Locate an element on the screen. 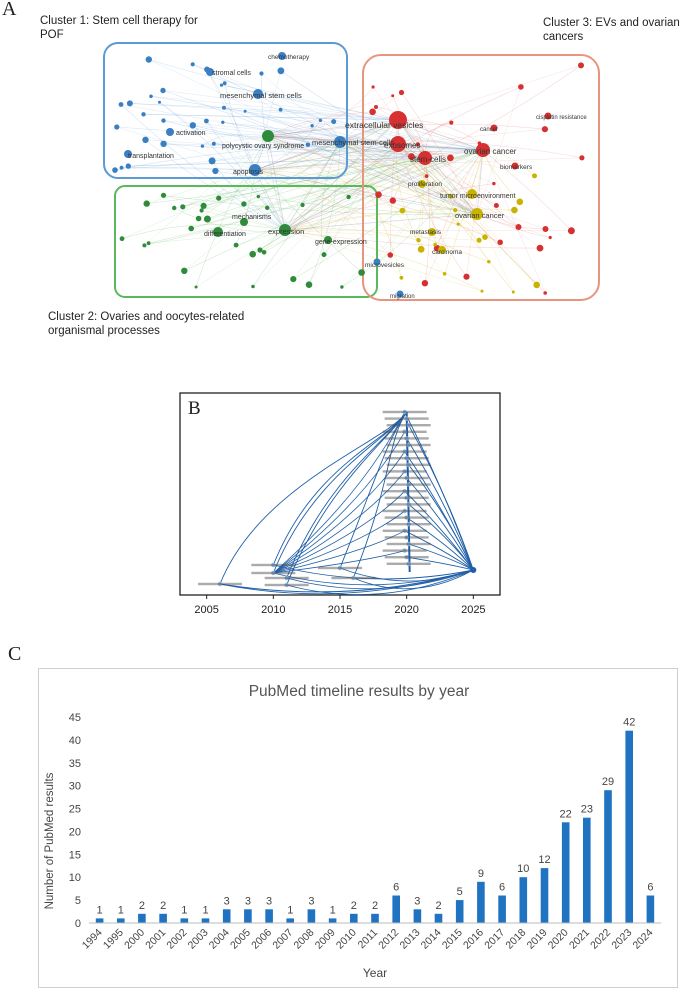 The height and width of the screenshot is (992, 686). cluster-3-line-1: Cluster 3: EVs and ovarian is located at coordinates (611, 23).